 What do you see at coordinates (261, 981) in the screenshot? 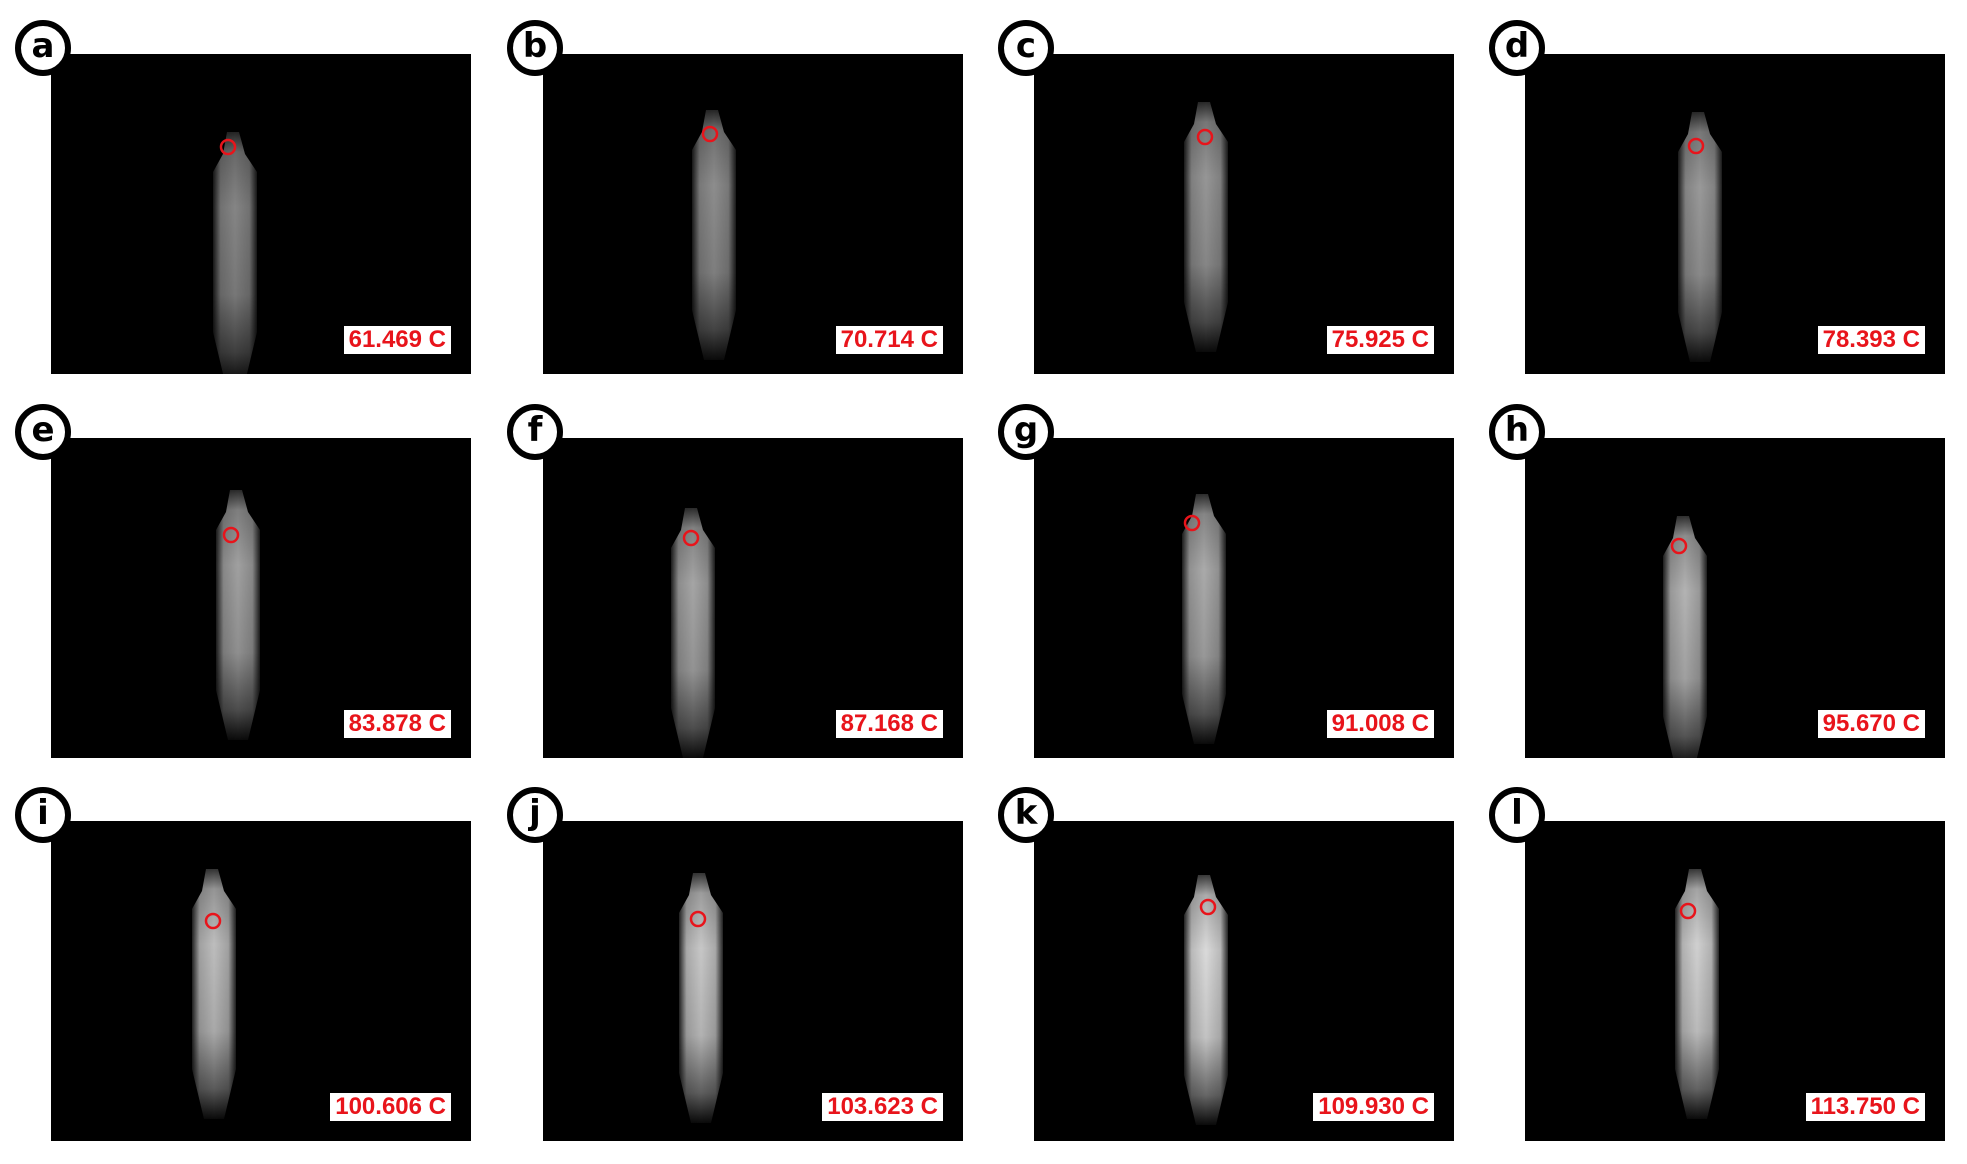
I see `thermal-image-frame: 100.606 C` at bounding box center [261, 981].